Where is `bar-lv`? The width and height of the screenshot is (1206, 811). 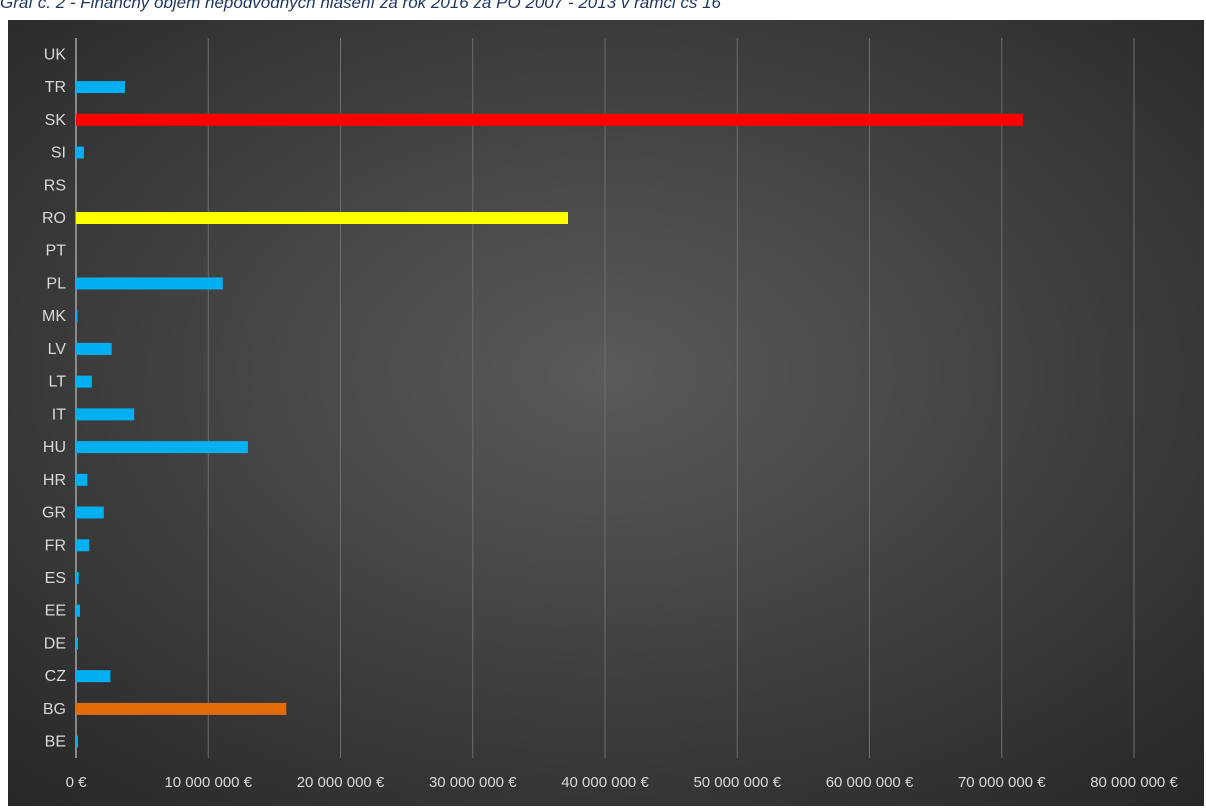
bar-lv is located at coordinates (94, 348).